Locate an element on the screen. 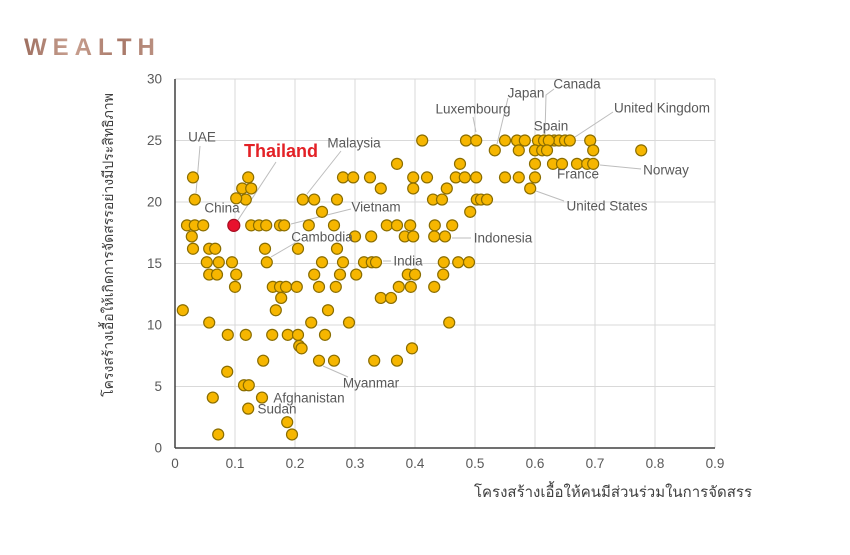  data-point-cambodia is located at coordinates (266, 262).